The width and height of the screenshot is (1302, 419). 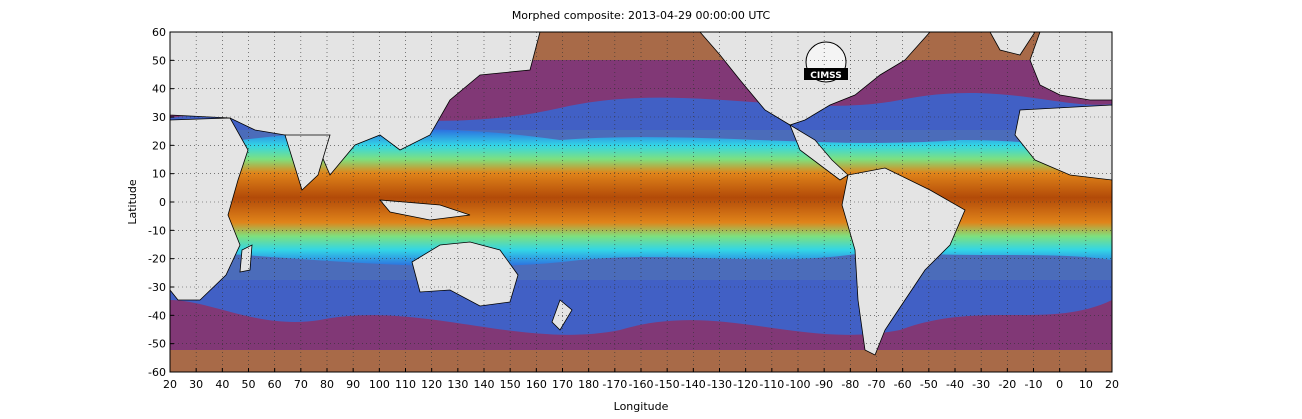 I want to click on y-tick-label: -50, so click(x=157, y=344).